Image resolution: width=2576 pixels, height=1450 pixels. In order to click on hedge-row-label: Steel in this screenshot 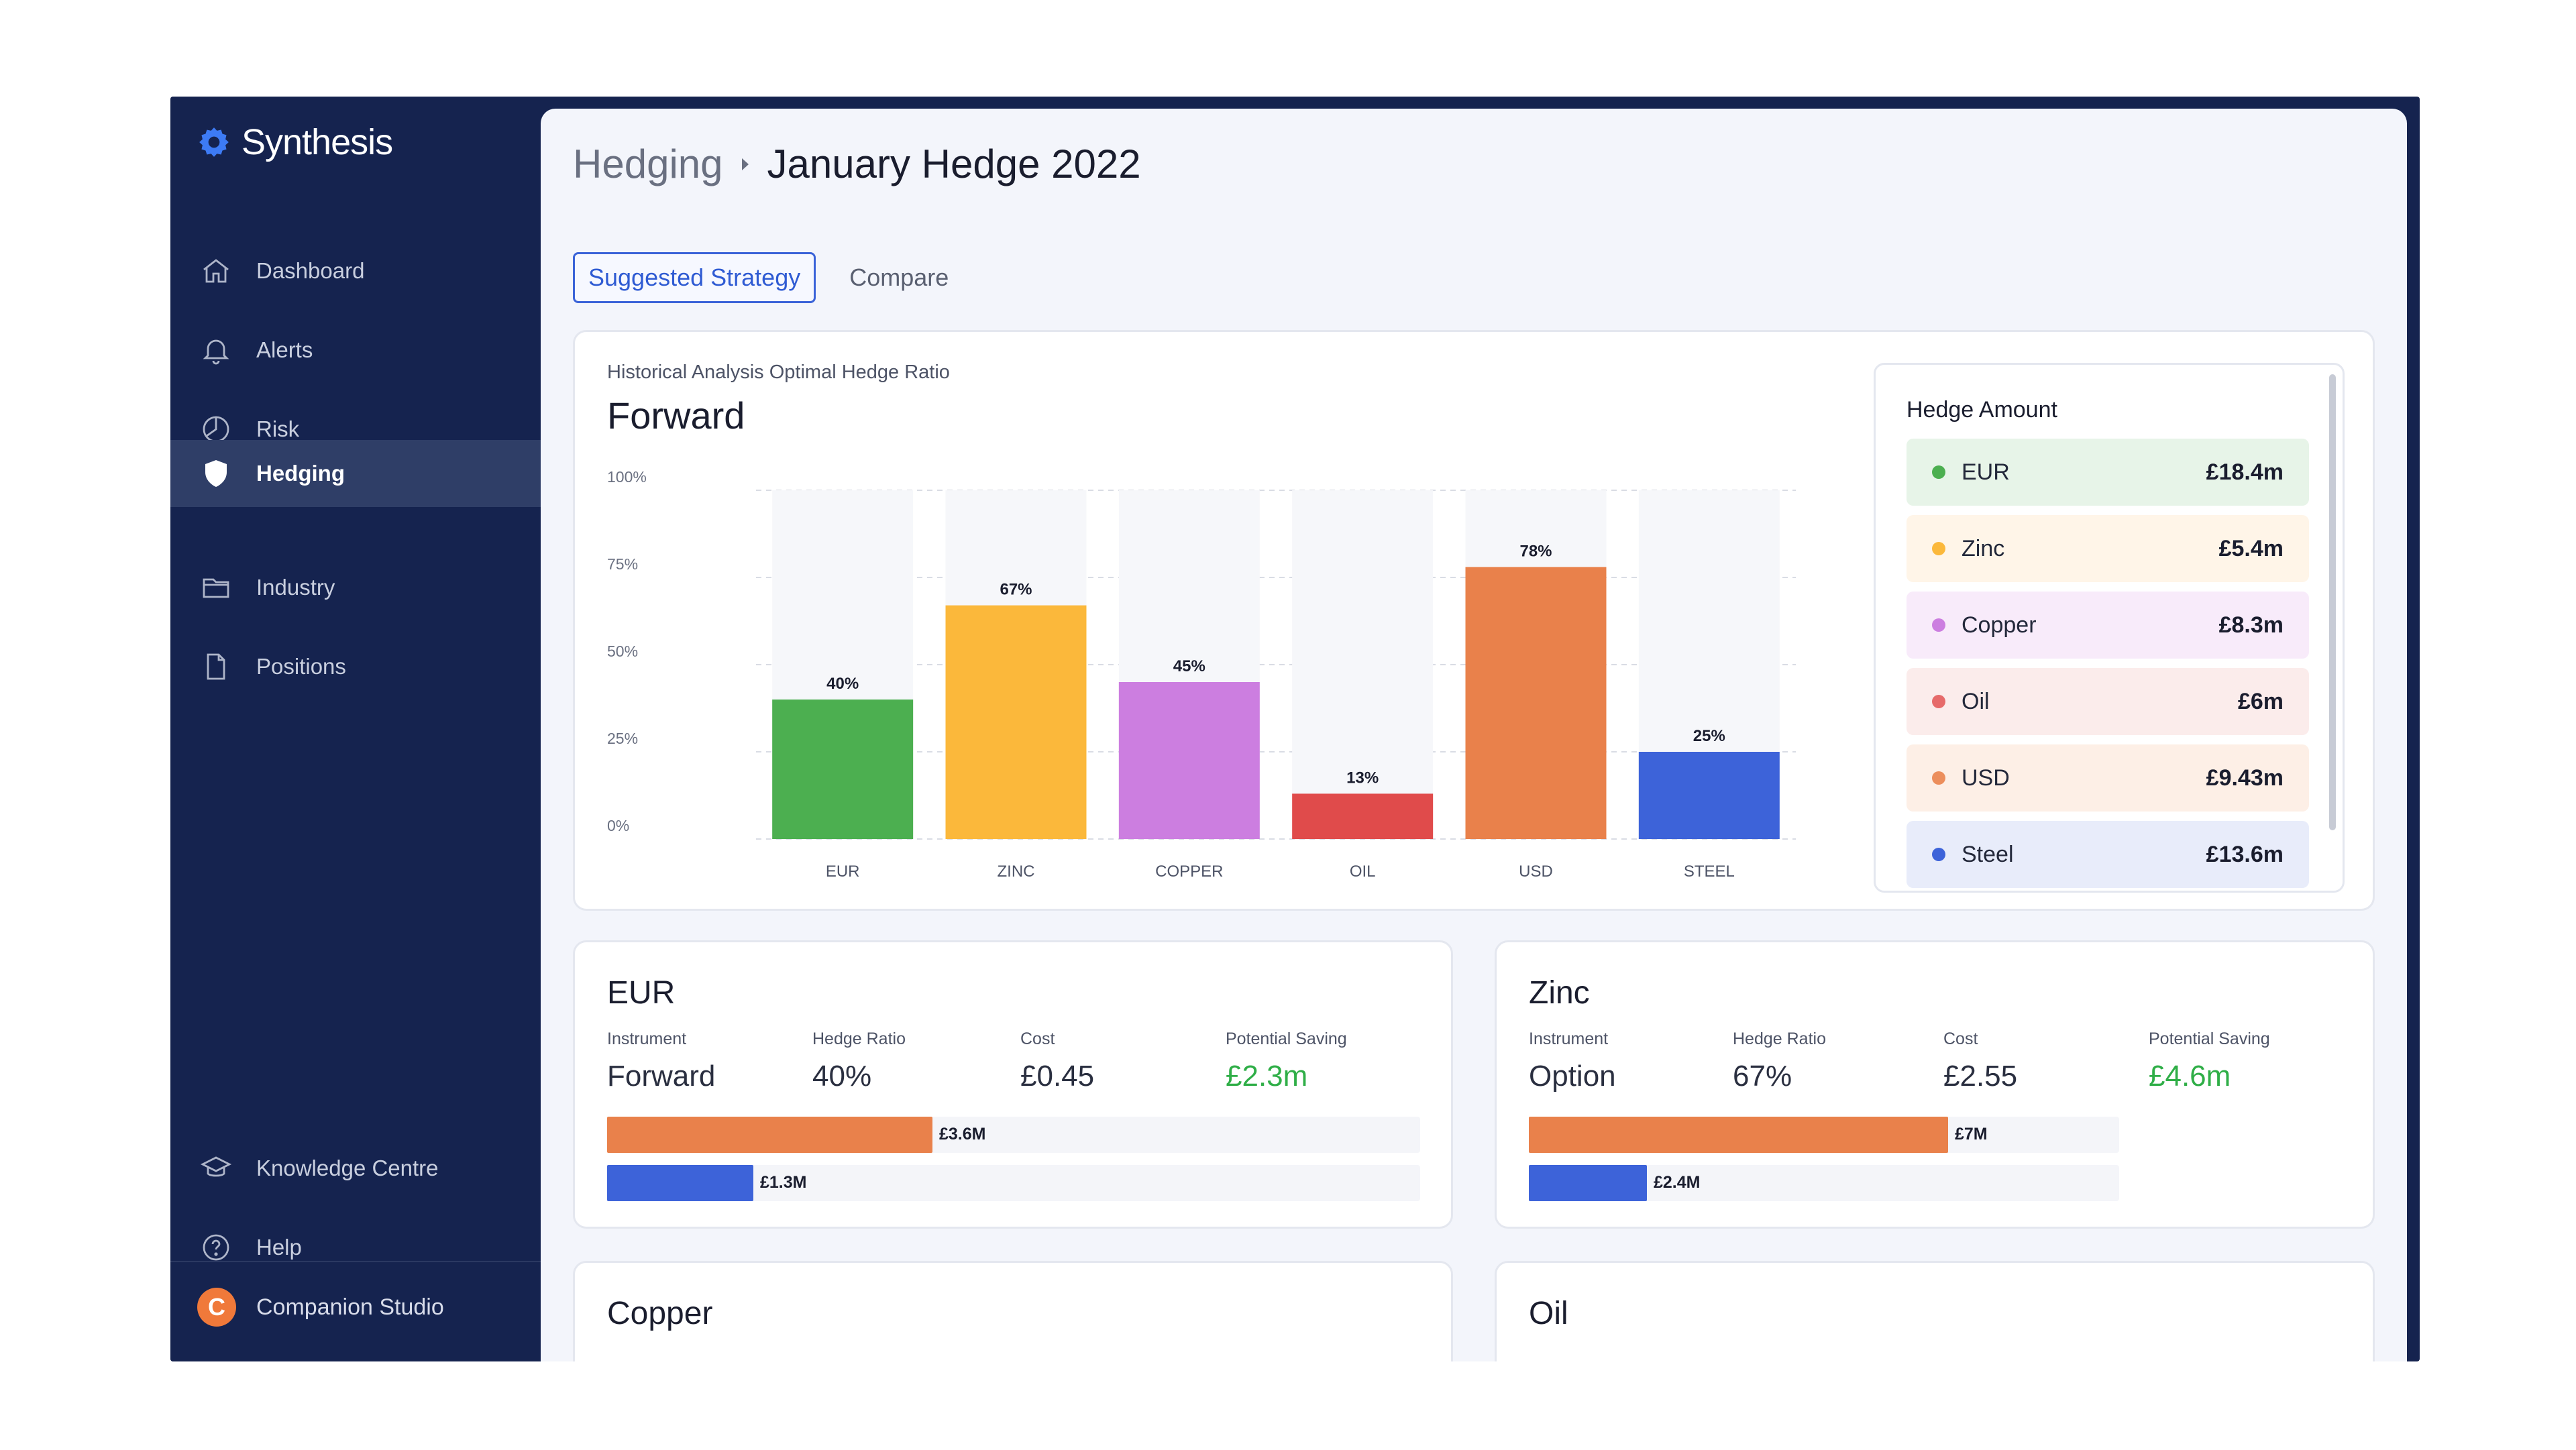, I will do `click(2084, 855)`.